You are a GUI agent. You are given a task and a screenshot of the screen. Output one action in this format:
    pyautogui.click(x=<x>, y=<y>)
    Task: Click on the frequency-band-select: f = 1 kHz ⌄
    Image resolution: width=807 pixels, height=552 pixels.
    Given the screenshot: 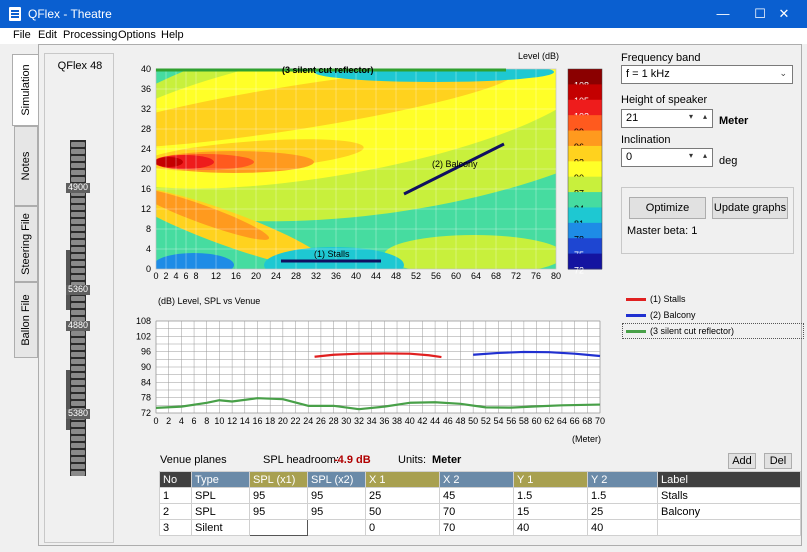 What is the action you would take?
    pyautogui.click(x=707, y=74)
    